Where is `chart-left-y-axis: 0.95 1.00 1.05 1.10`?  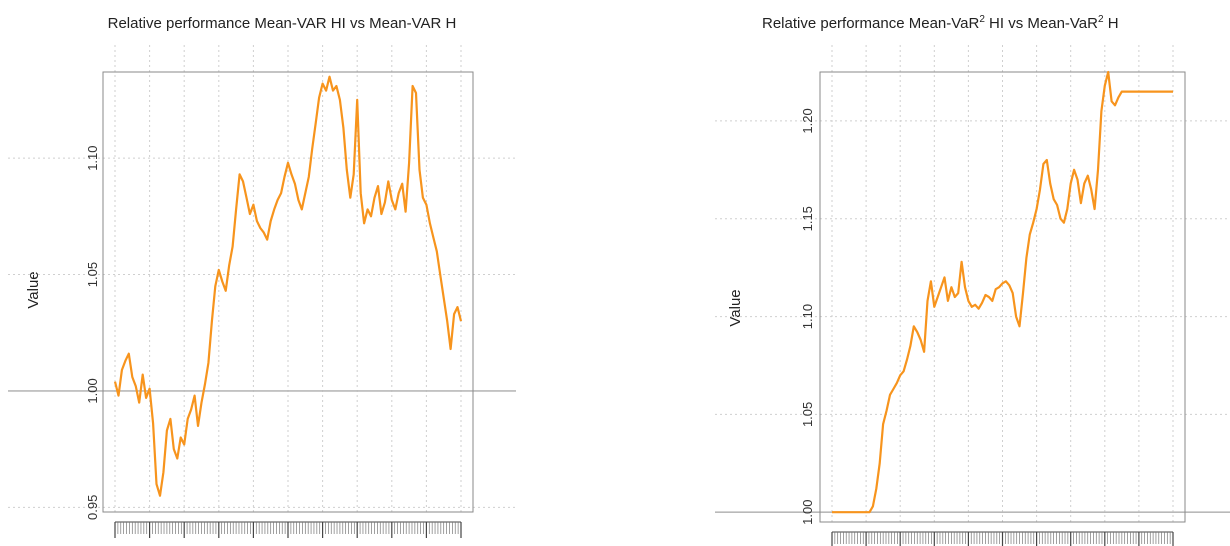 chart-left-y-axis: 0.95 1.00 1.05 1.10 is located at coordinates (92, 332).